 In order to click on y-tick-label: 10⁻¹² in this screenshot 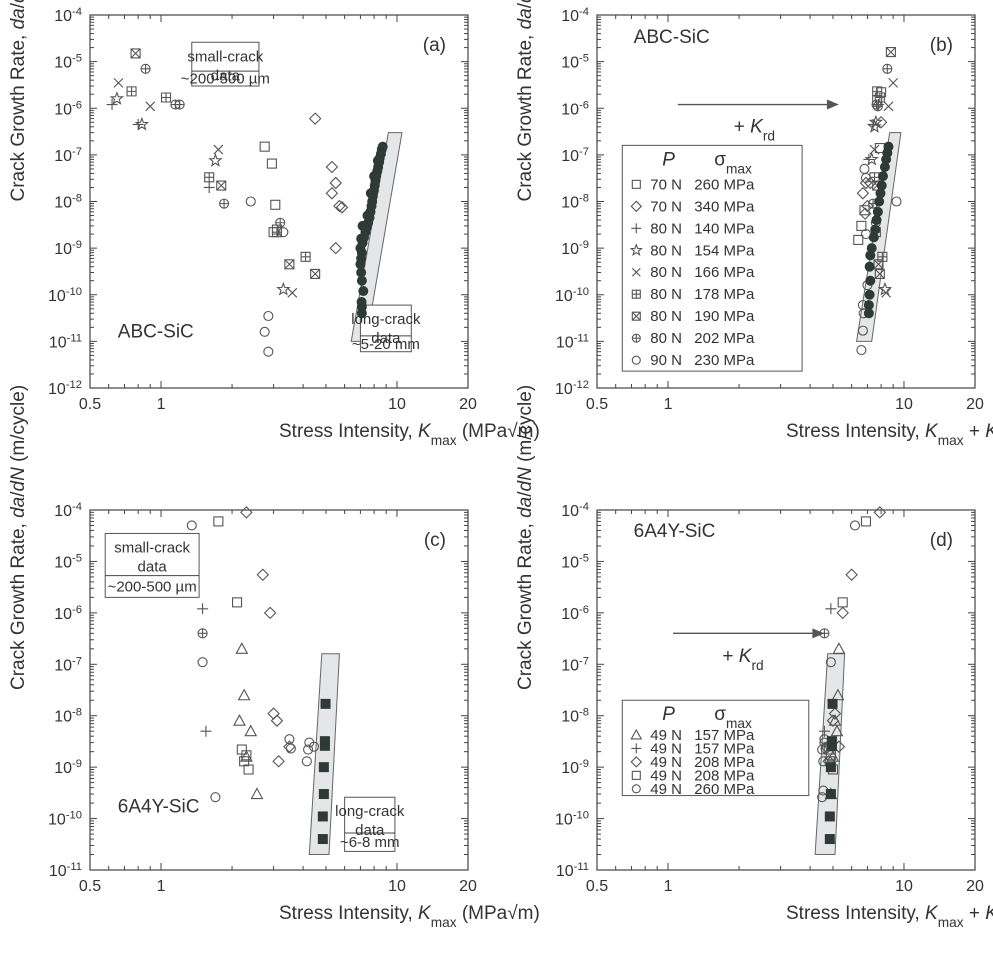, I will do `click(572, 388)`.